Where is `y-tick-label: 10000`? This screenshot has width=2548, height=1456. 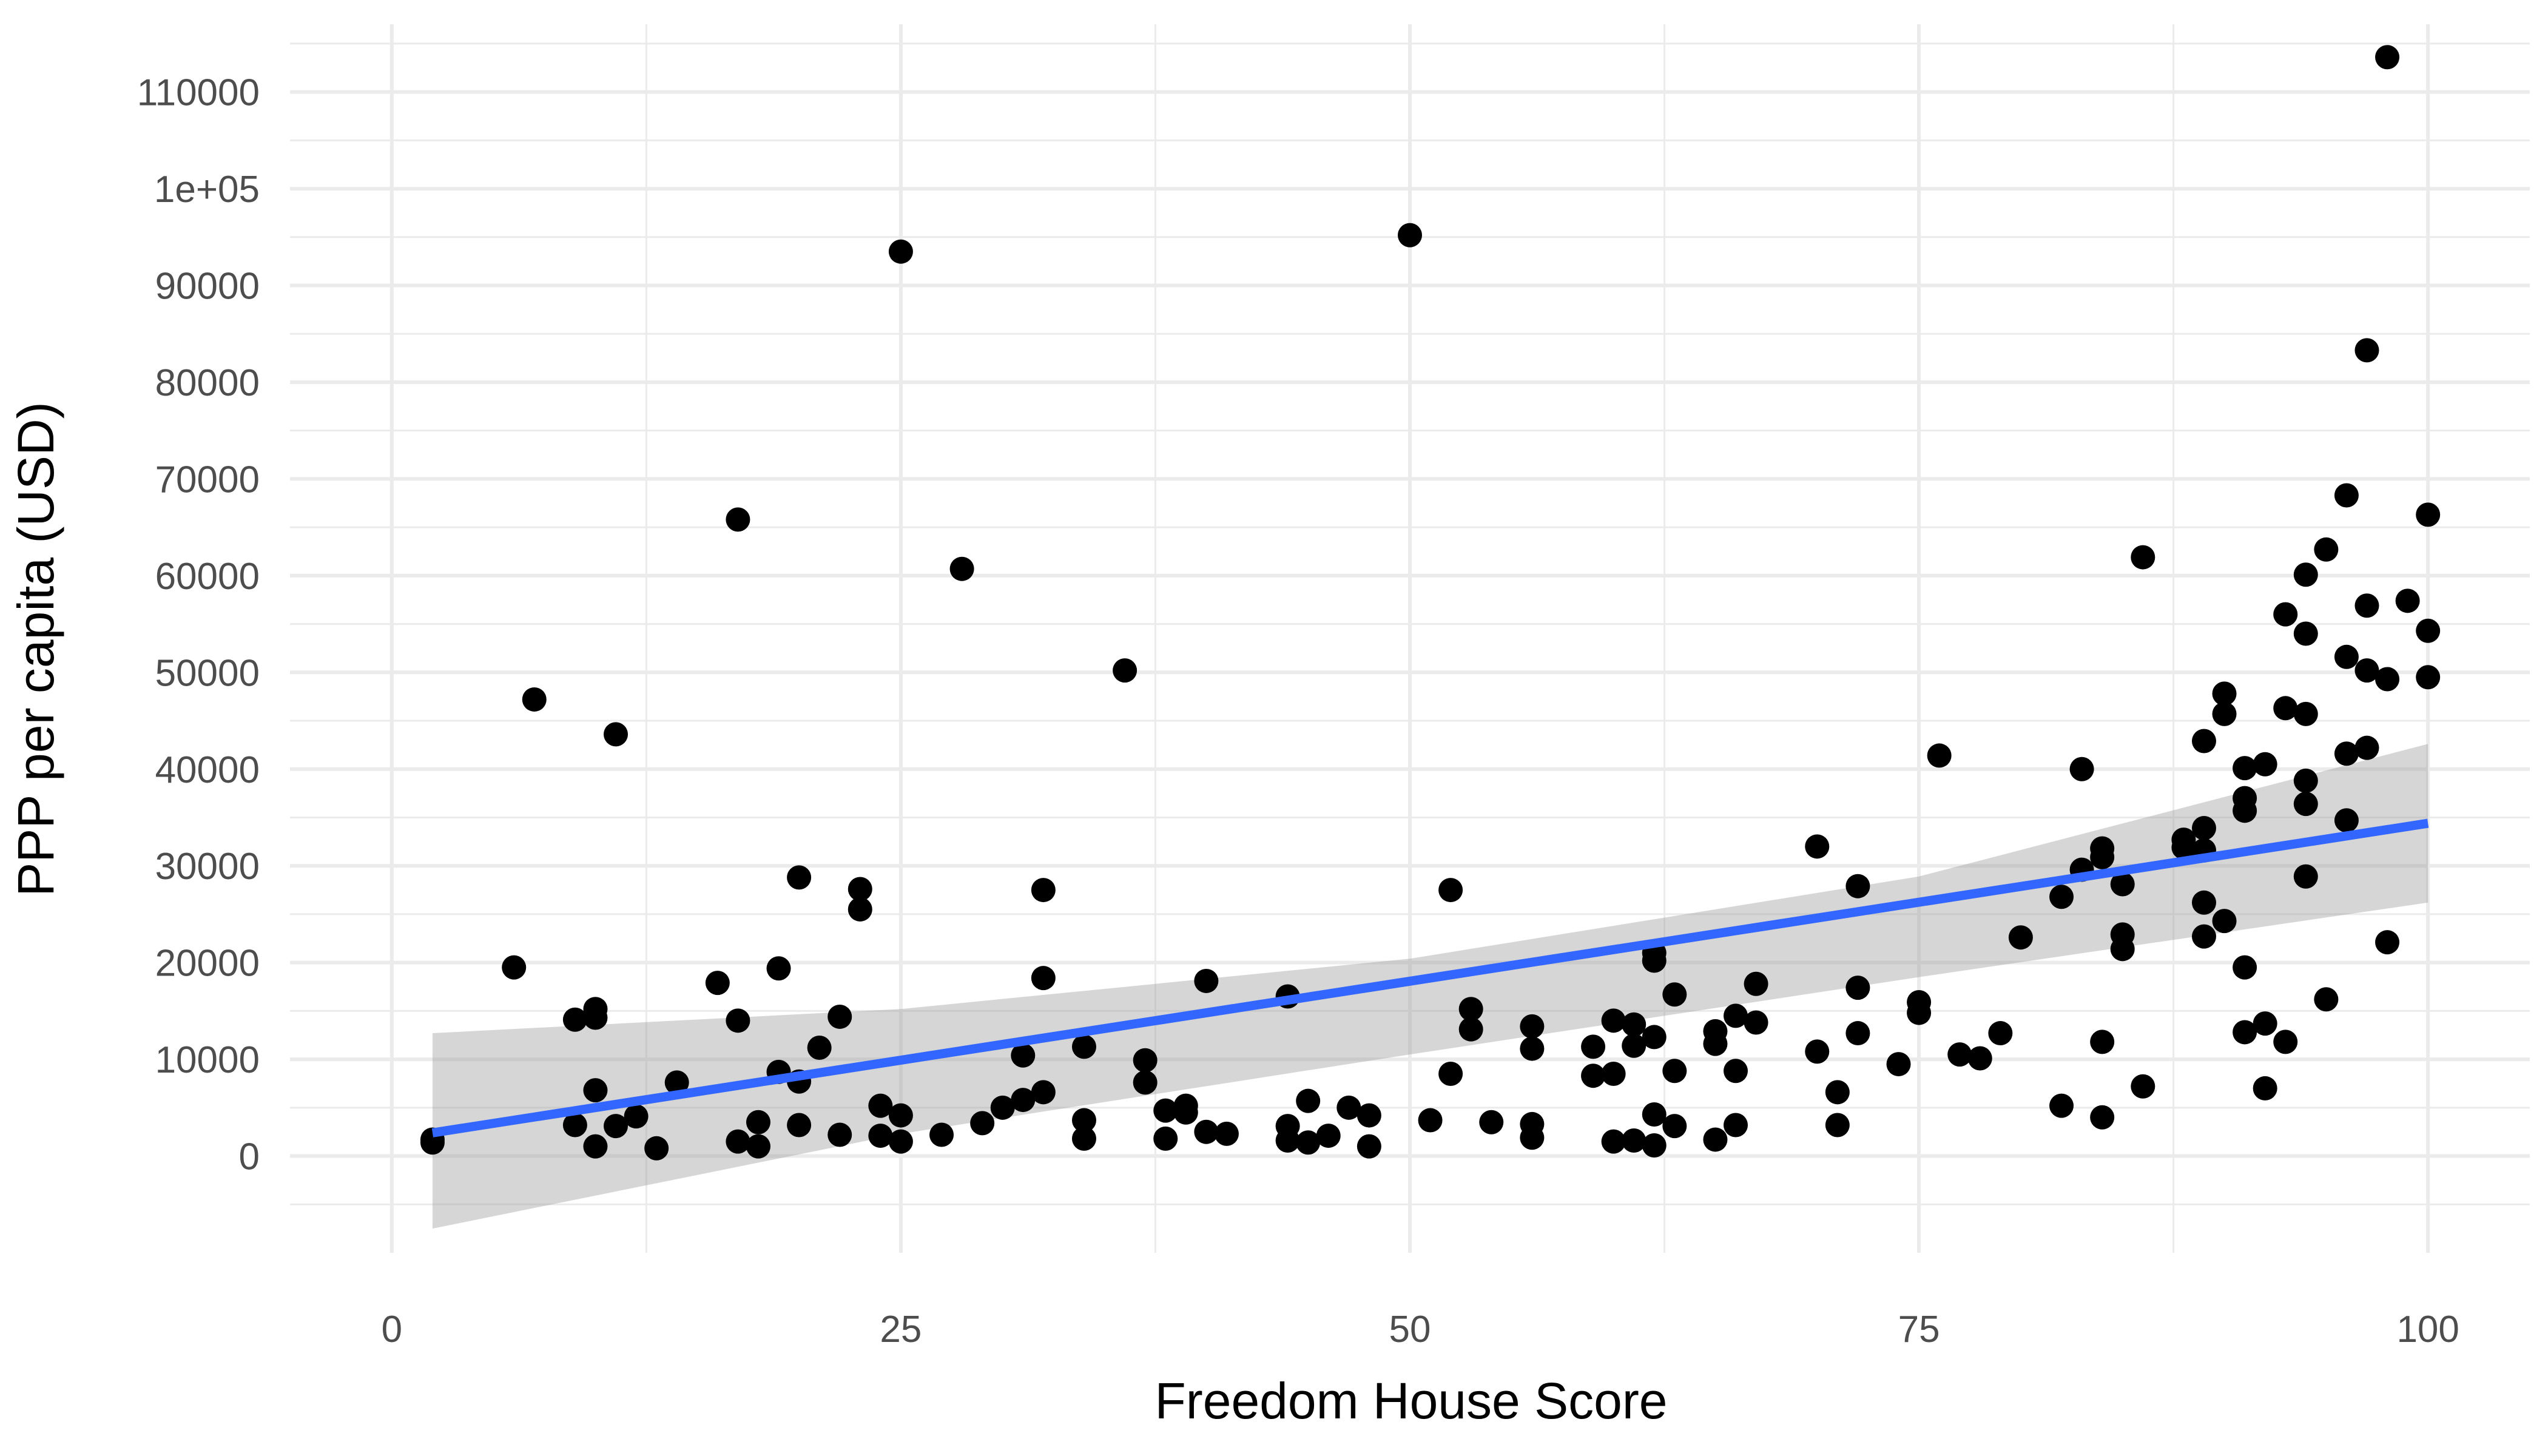
y-tick-label: 10000 is located at coordinates (207, 1060).